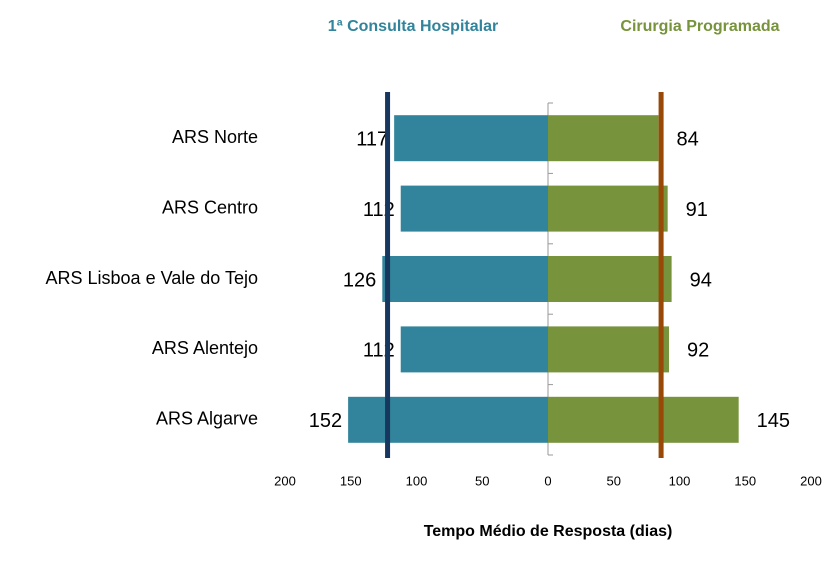 This screenshot has width=829, height=565. Describe the element at coordinates (701, 280) in the screenshot. I see `value-label: 94` at that location.